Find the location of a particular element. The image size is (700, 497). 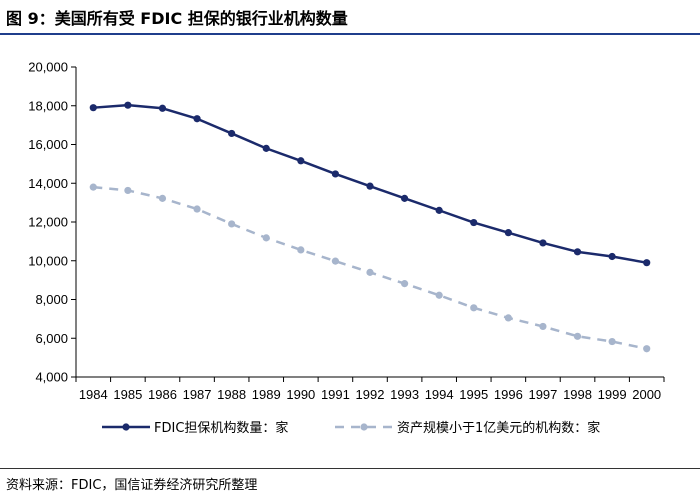

x-tick-label: 1993 is located at coordinates (404, 394).